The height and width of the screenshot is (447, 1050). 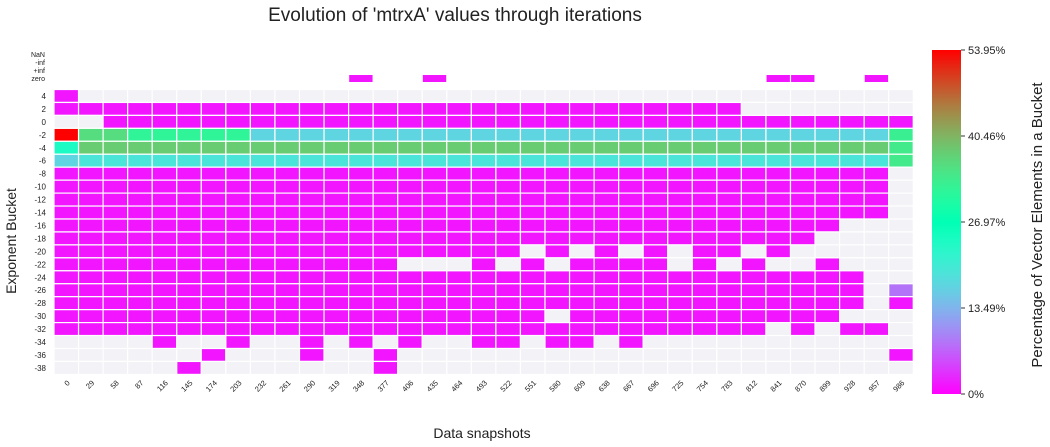 I want to click on x-tick-label: 203, so click(x=235, y=385).